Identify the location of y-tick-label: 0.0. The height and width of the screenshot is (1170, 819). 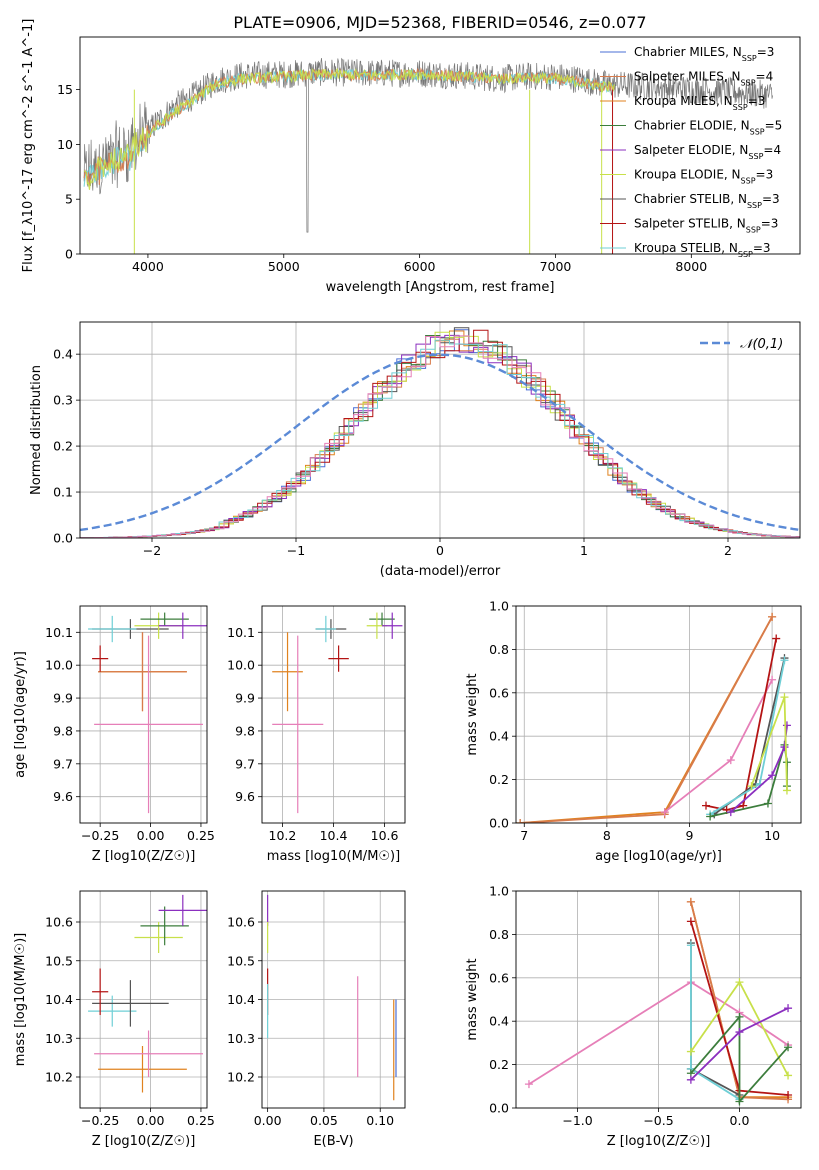
(499, 823).